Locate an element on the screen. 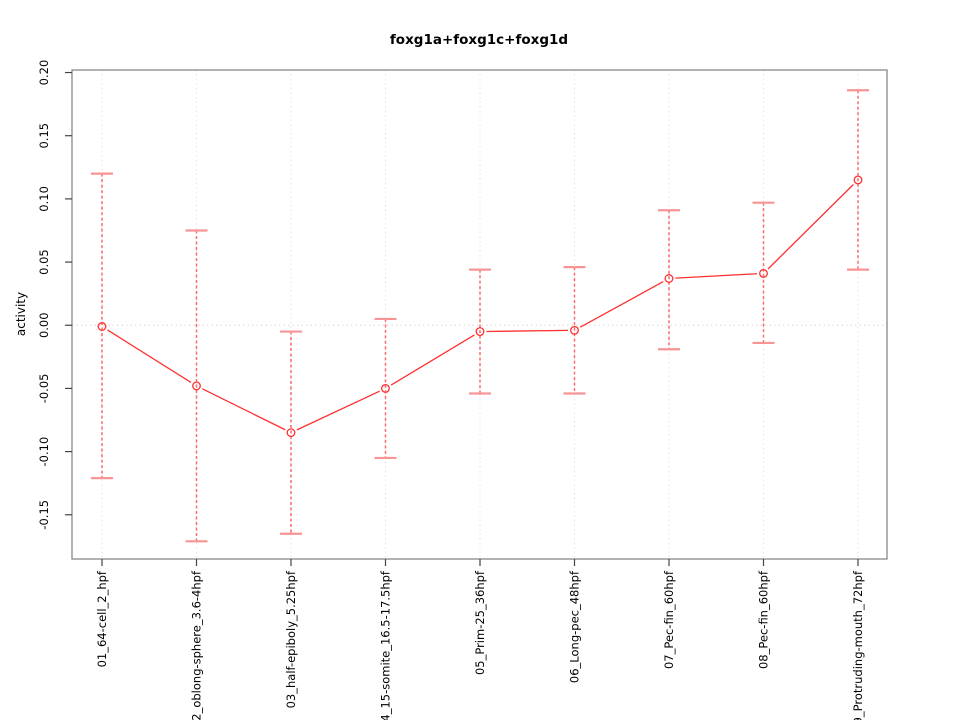  x-tick-label: 05_Prim-25_36hpf is located at coordinates (480, 622).